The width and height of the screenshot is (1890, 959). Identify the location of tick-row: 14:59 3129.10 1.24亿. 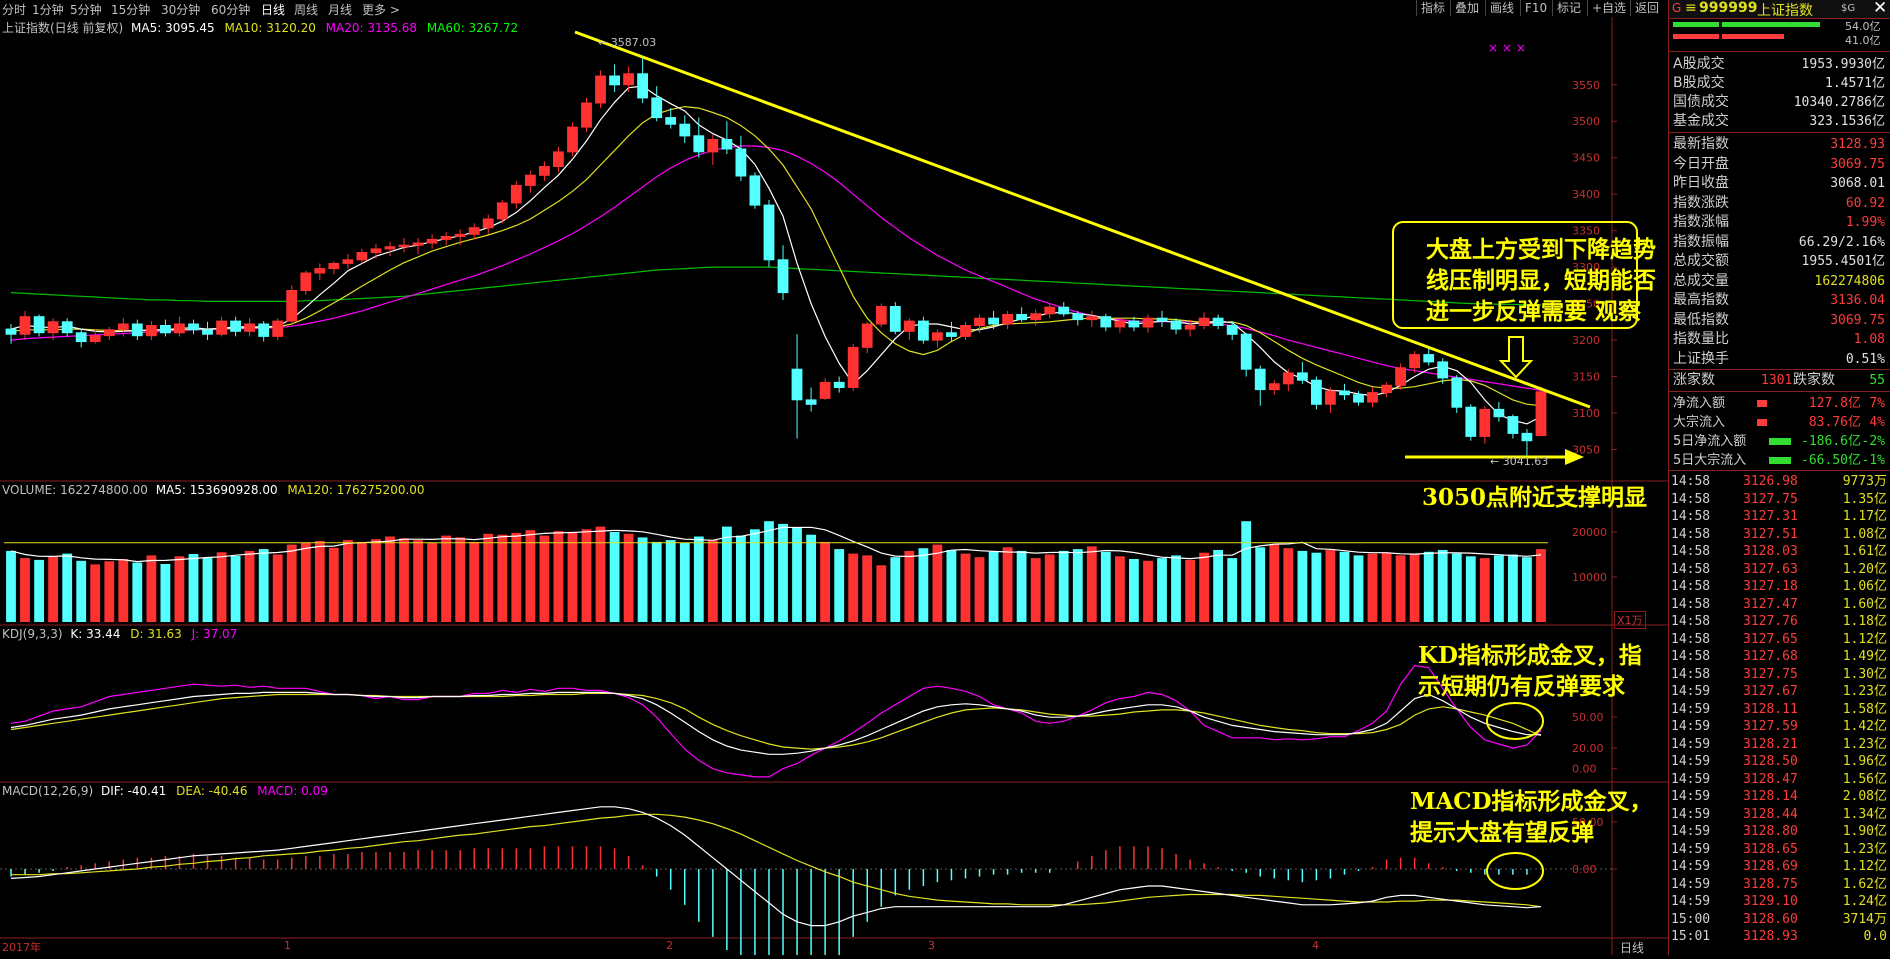
(1779, 902).